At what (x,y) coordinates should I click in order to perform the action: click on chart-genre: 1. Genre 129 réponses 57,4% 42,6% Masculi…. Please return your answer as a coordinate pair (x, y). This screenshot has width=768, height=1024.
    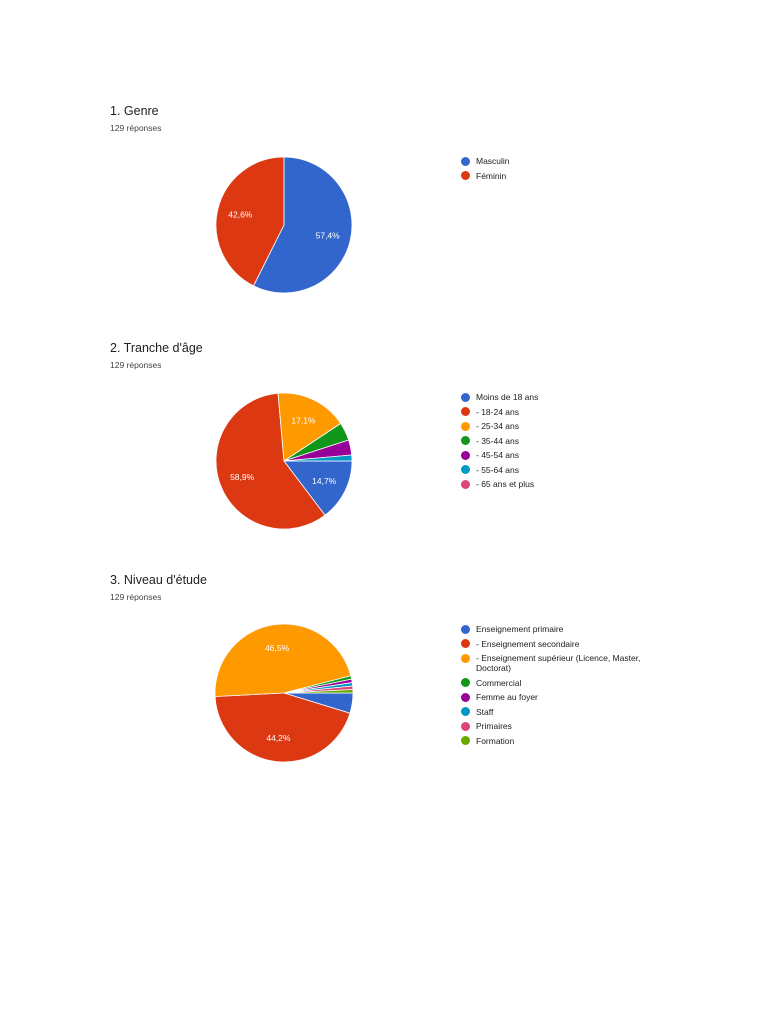
    Looking at the image, I should click on (388, 204).